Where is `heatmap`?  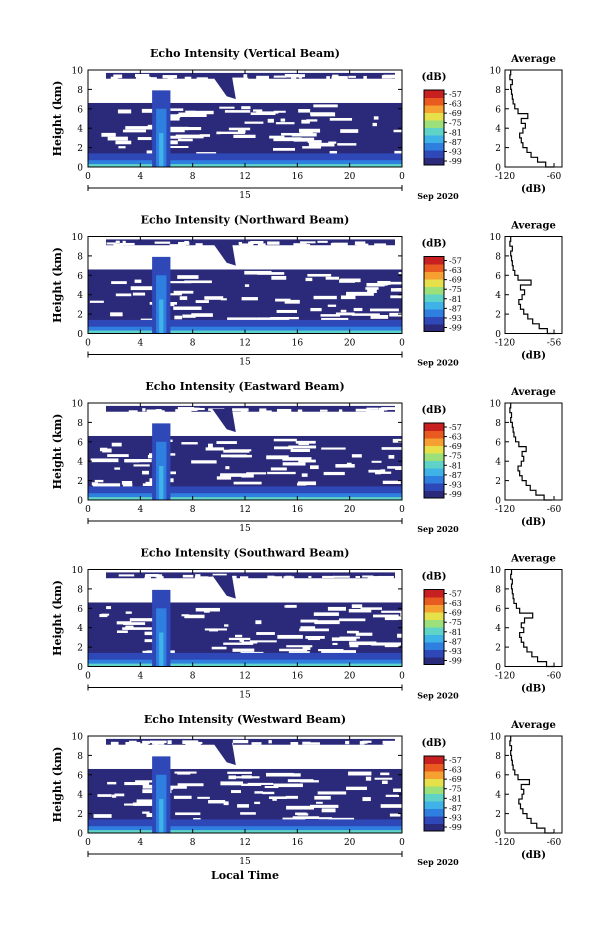
heatmap is located at coordinates (257, 285).